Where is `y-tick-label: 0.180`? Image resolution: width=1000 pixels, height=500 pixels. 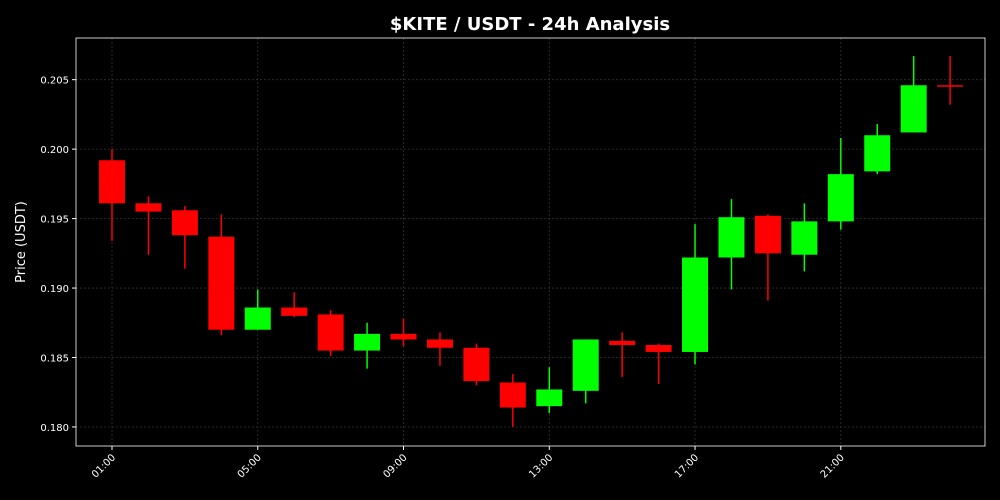
y-tick-label: 0.180 is located at coordinates (54, 428).